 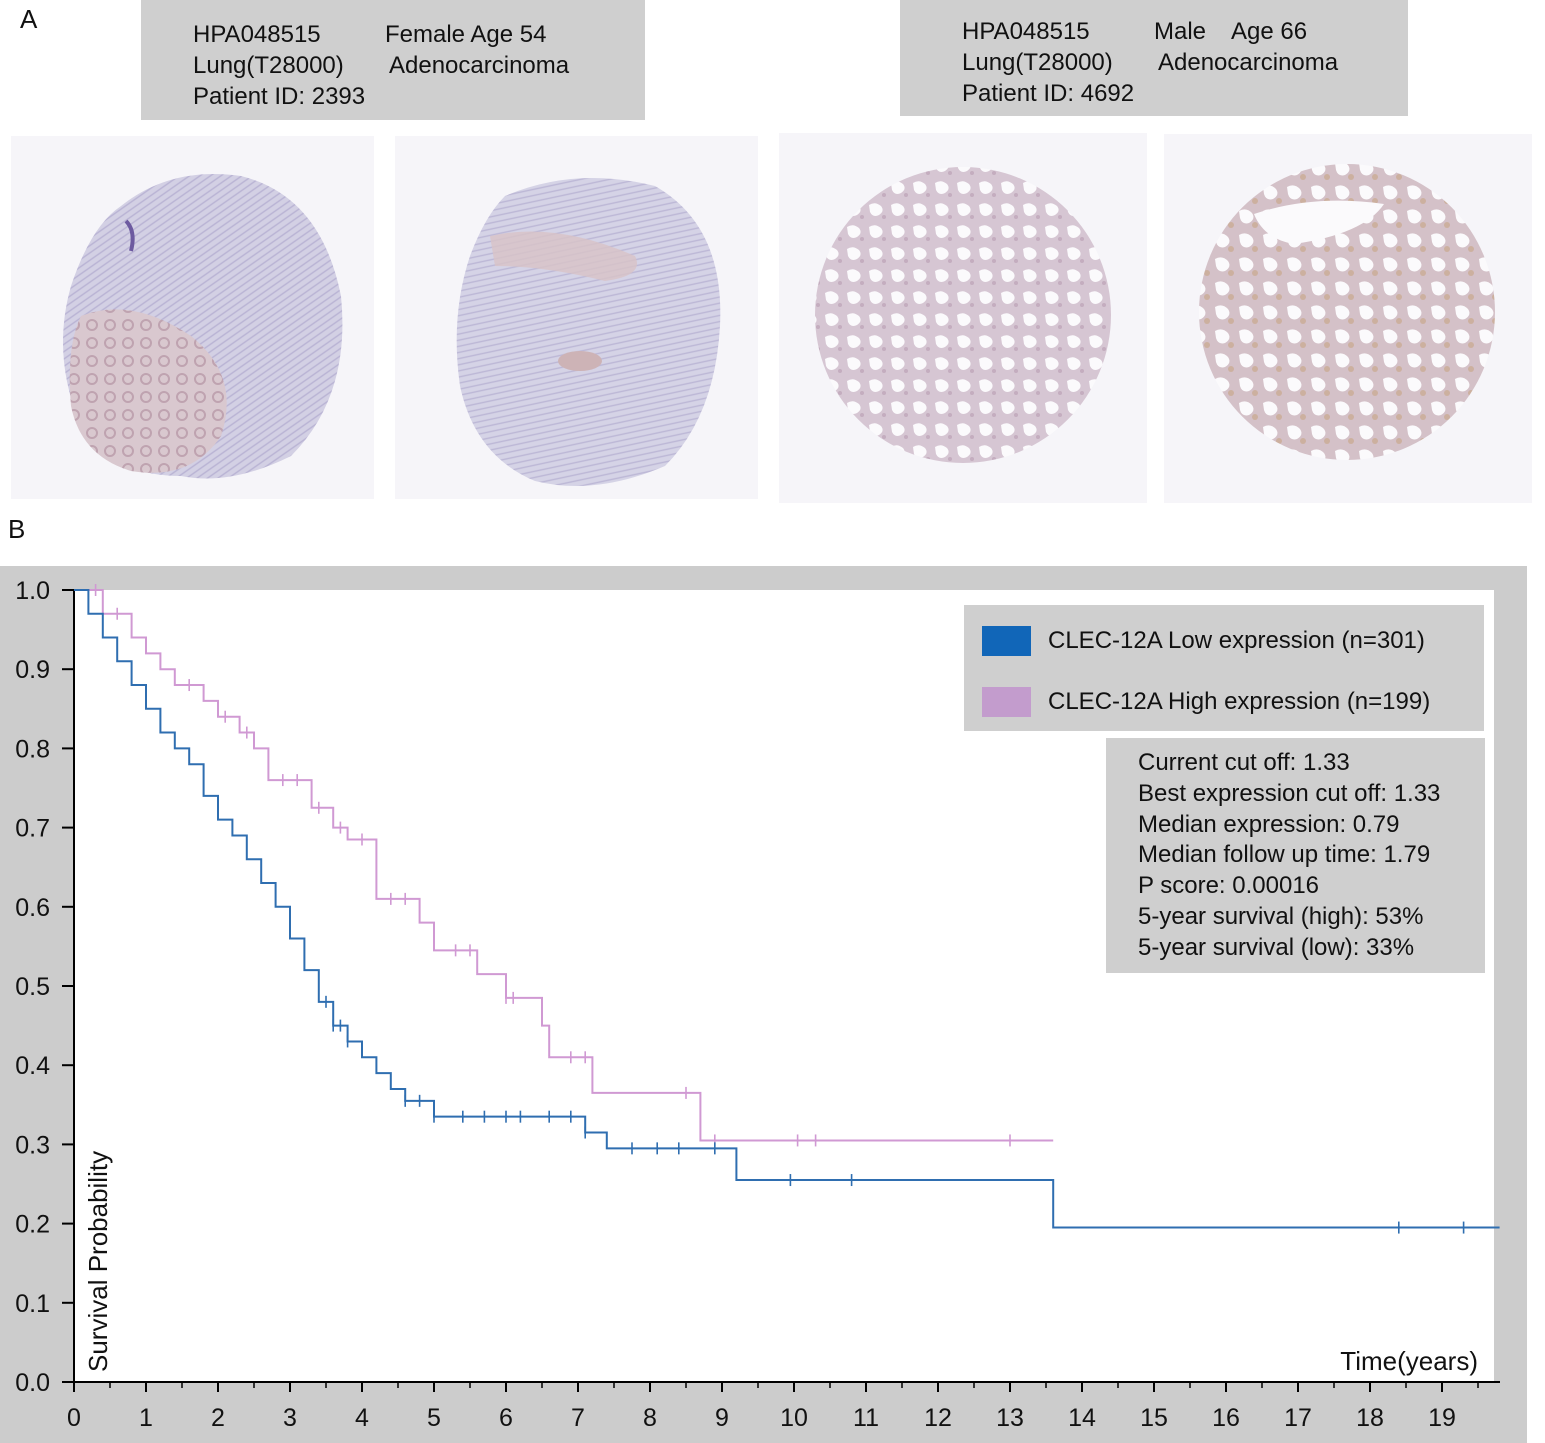 What do you see at coordinates (1269, 824) in the screenshot?
I see `stat-median-expression: Median expression: 0.79` at bounding box center [1269, 824].